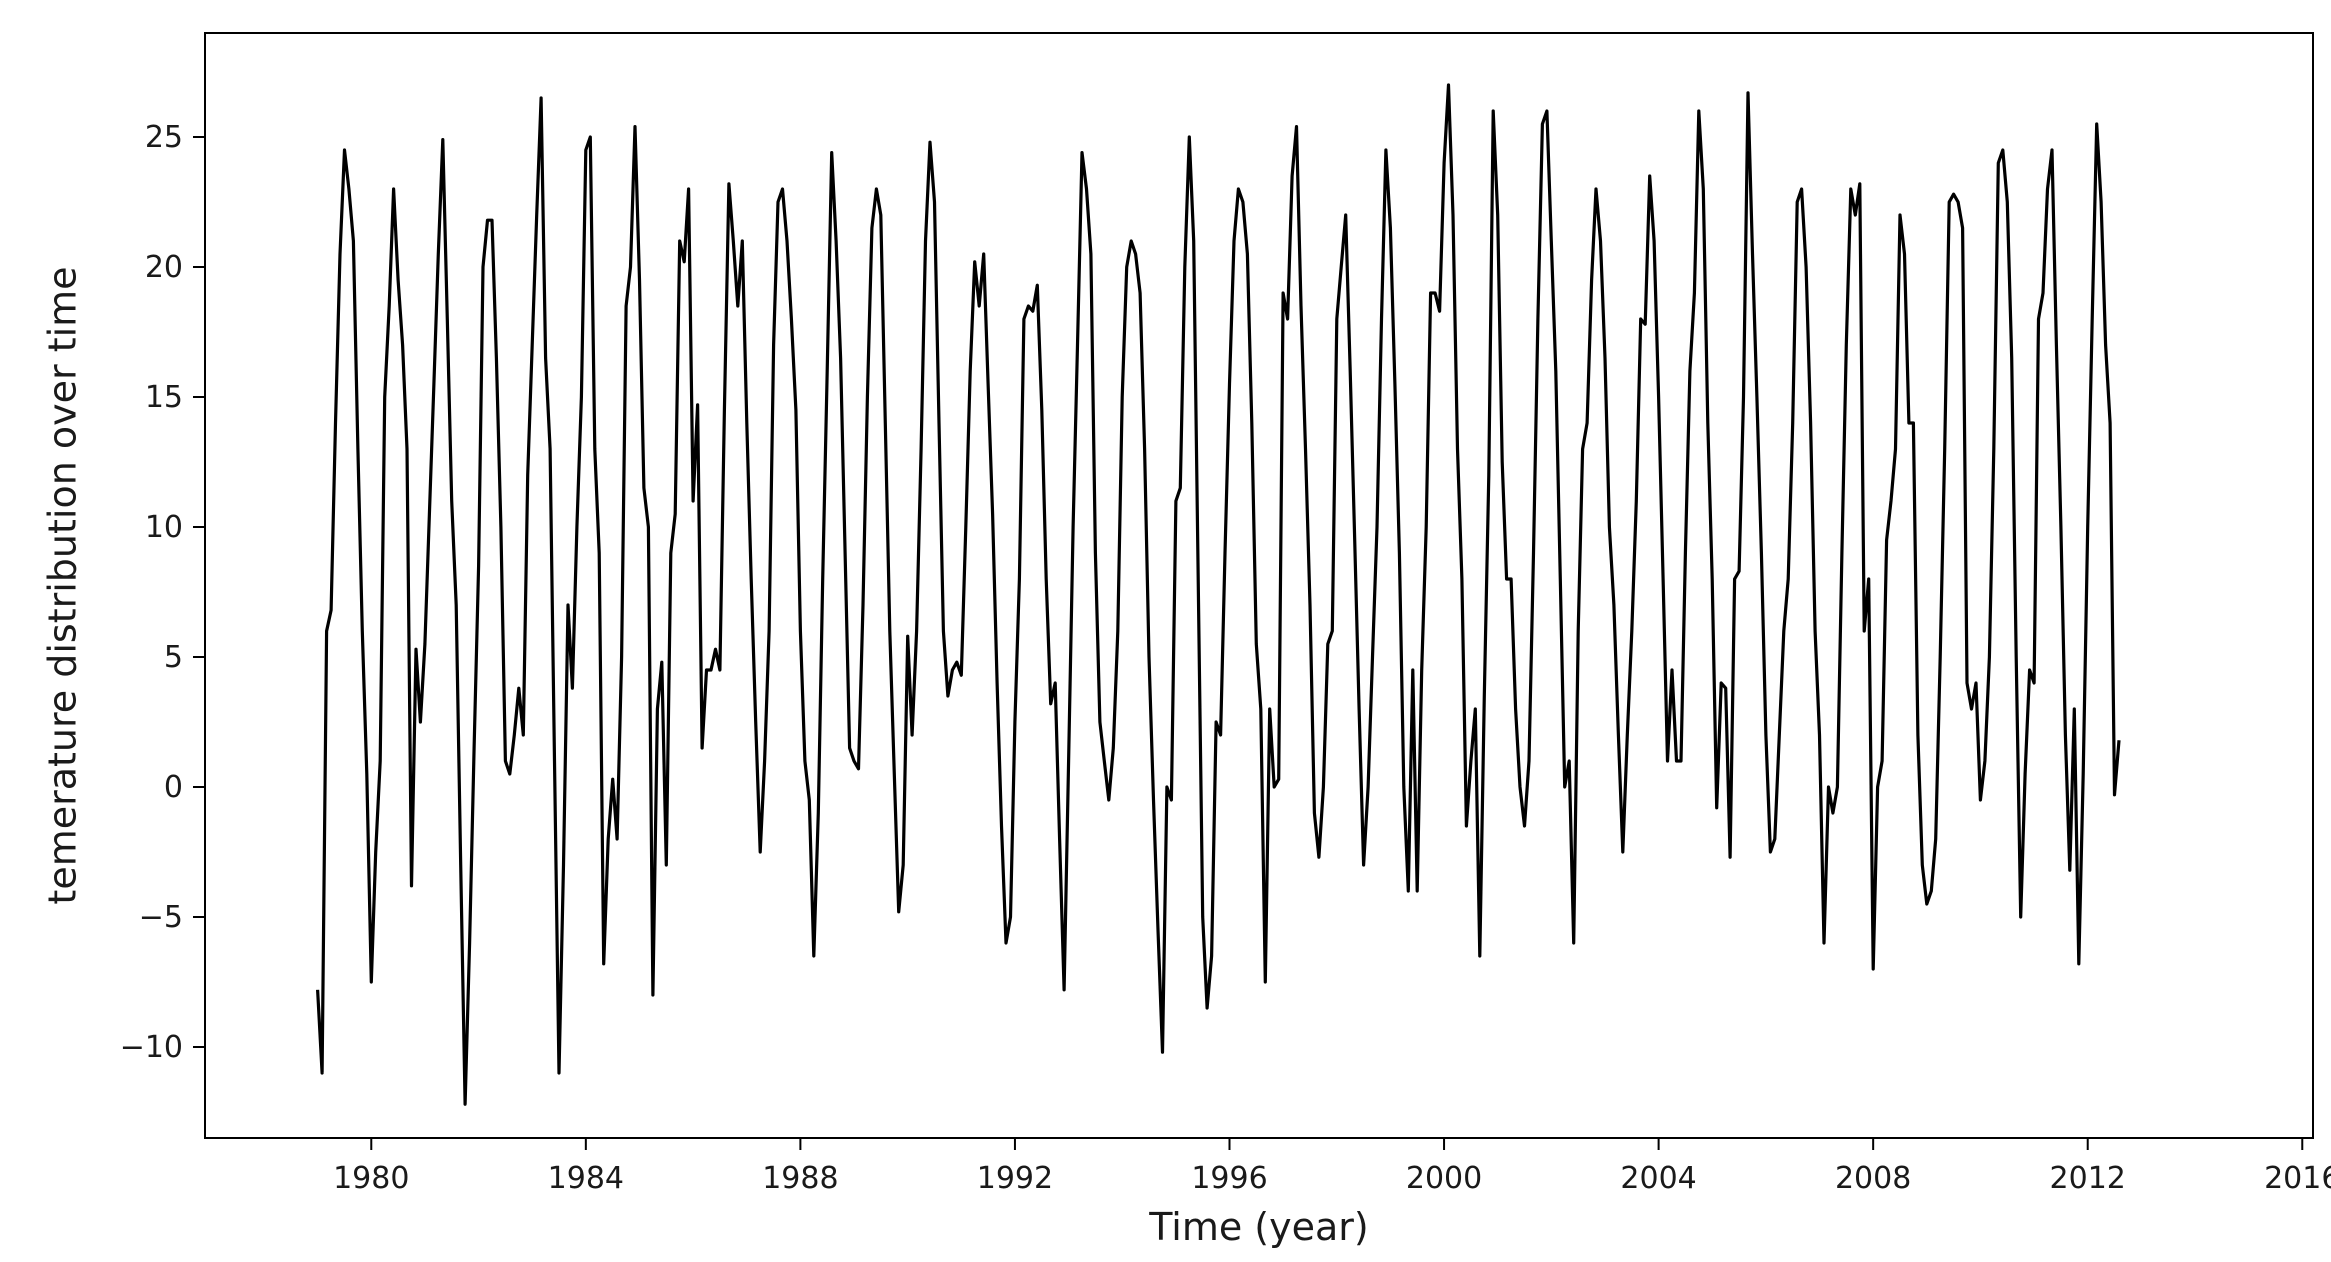 This screenshot has width=2331, height=1262. I want to click on x-tick-label: 1988, so click(800, 1178).